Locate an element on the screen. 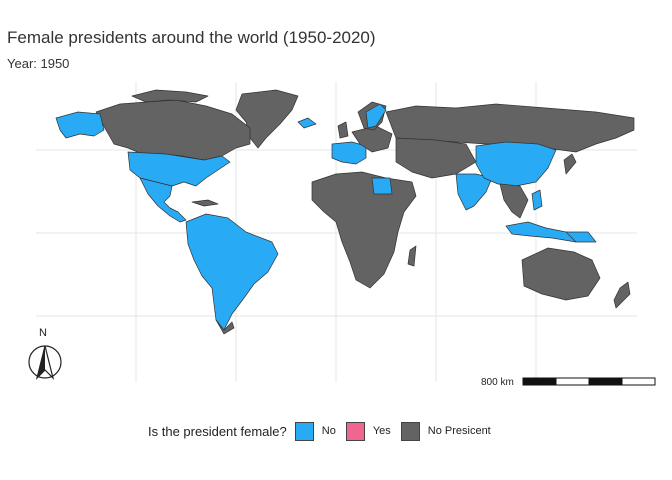  north-arrow-icon is located at coordinates (45, 355).